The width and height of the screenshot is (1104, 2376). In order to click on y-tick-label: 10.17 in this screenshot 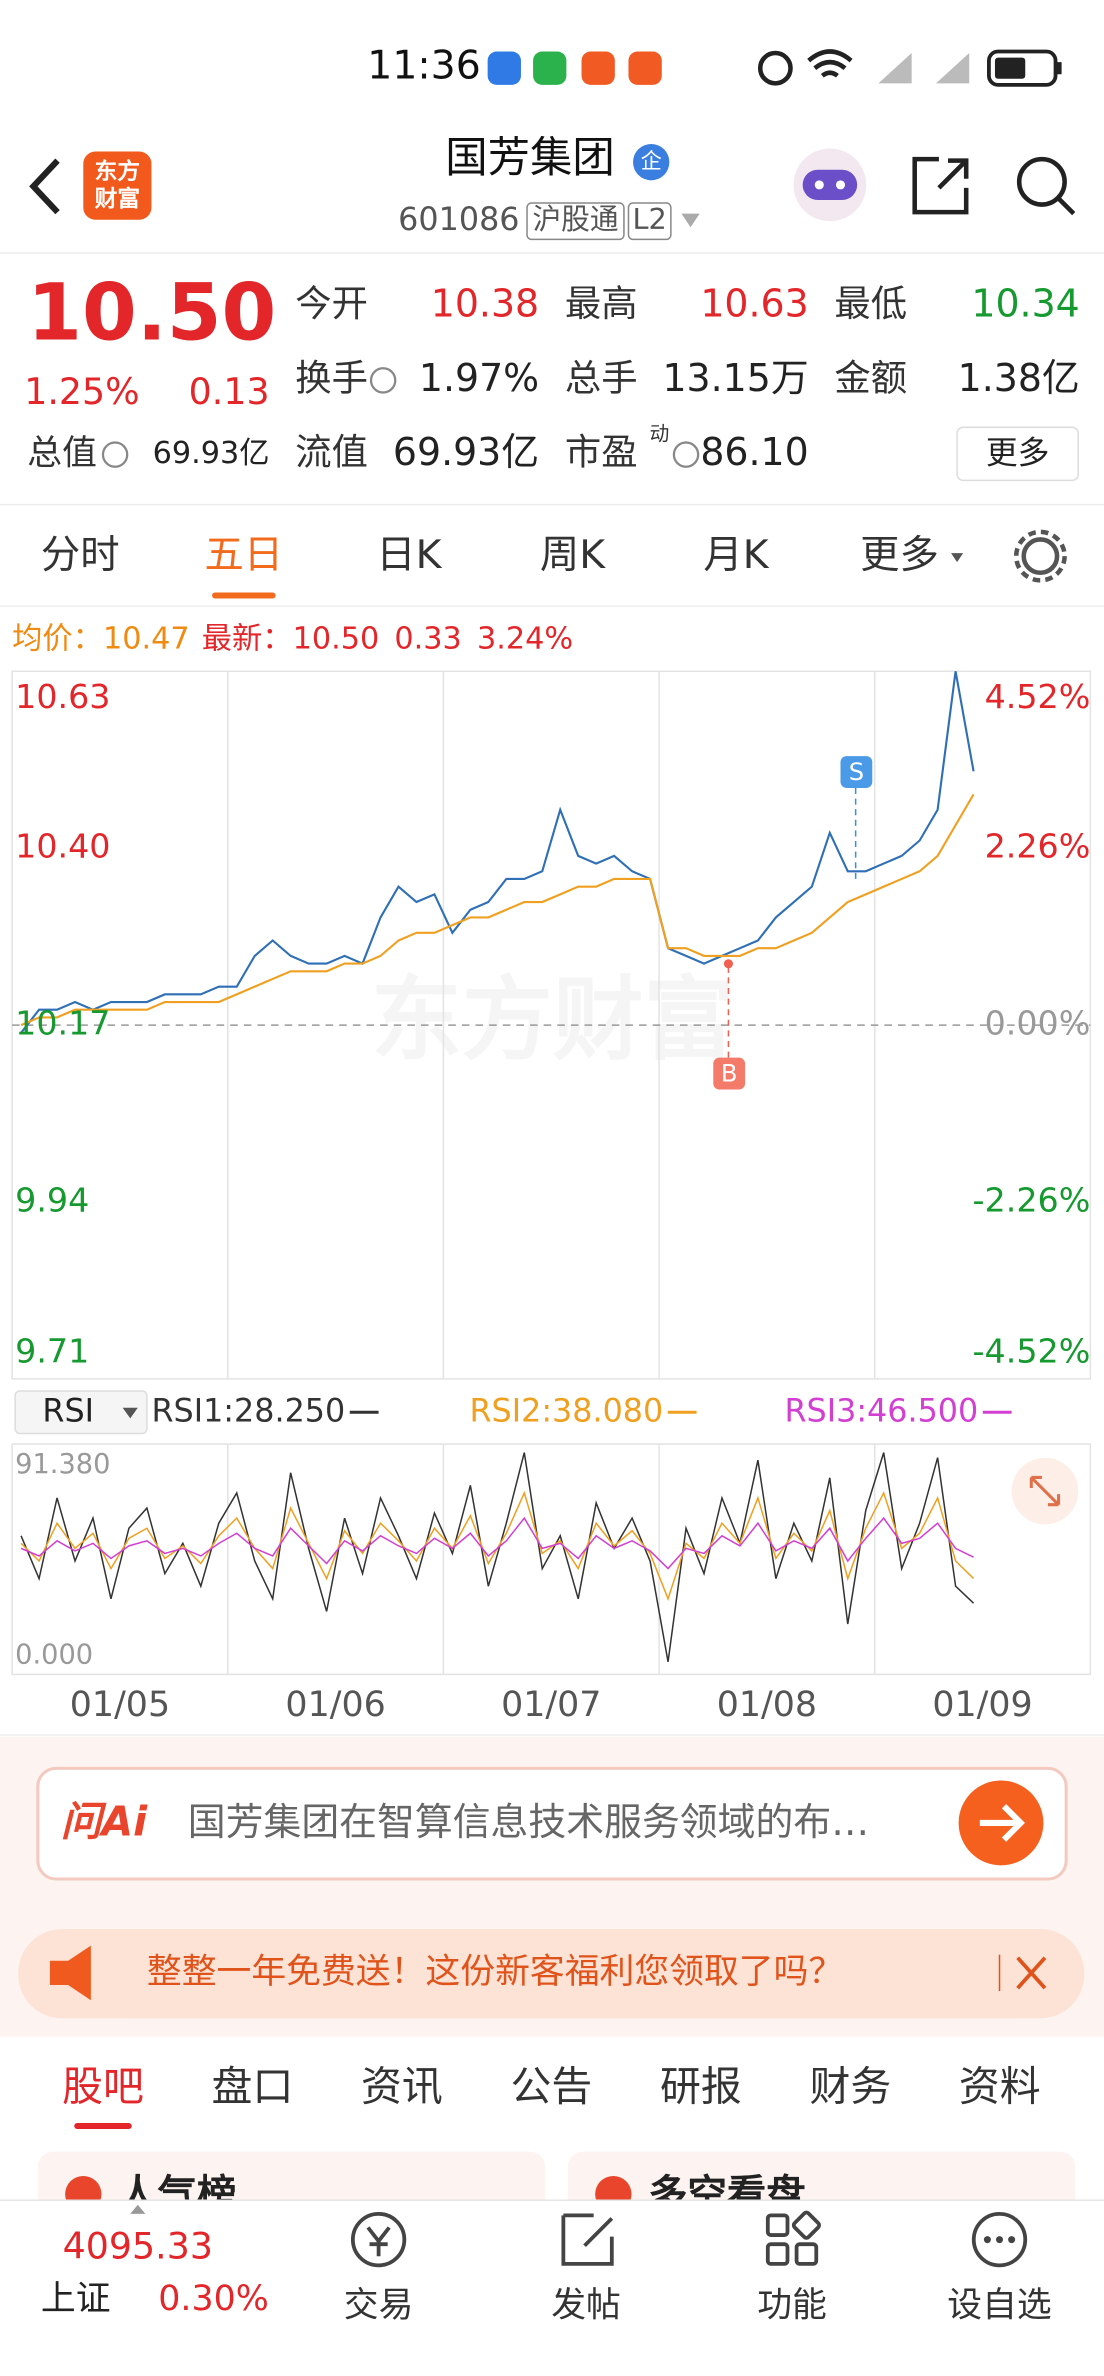, I will do `click(62, 1023)`.